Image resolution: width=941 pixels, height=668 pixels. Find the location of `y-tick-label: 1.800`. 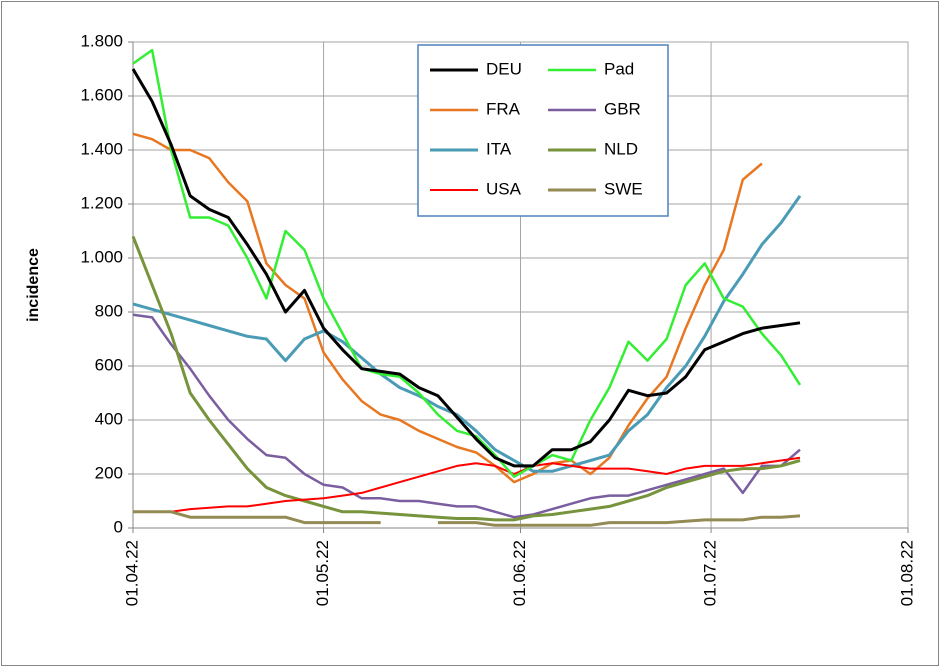

y-tick-label: 1.800 is located at coordinates (101, 40).